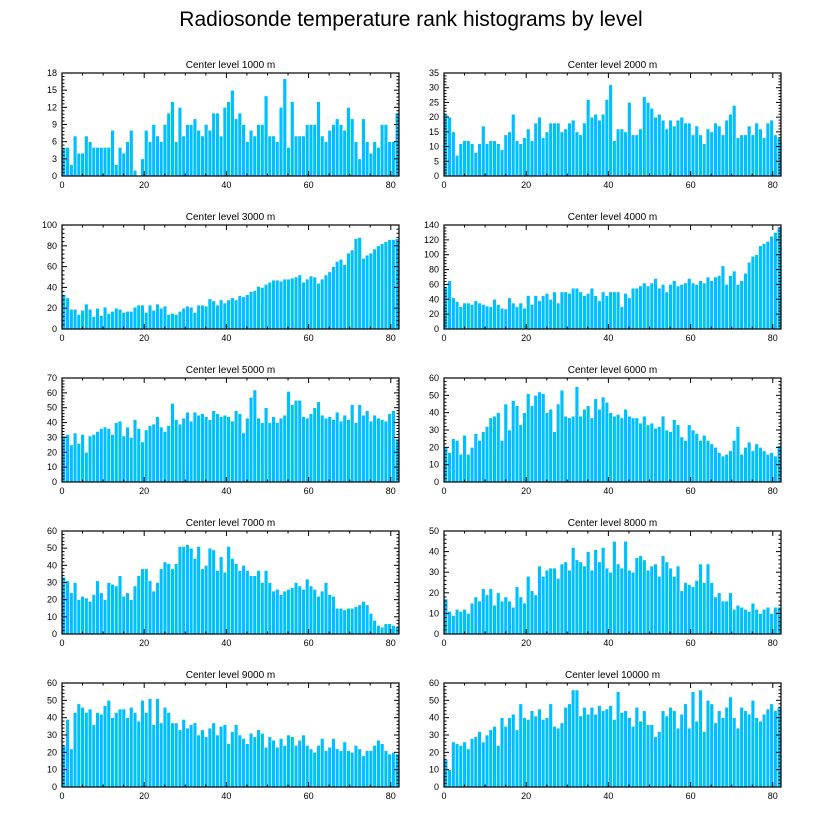 This screenshot has width=822, height=824. I want to click on y-tick-label: 15, so click(52, 90).